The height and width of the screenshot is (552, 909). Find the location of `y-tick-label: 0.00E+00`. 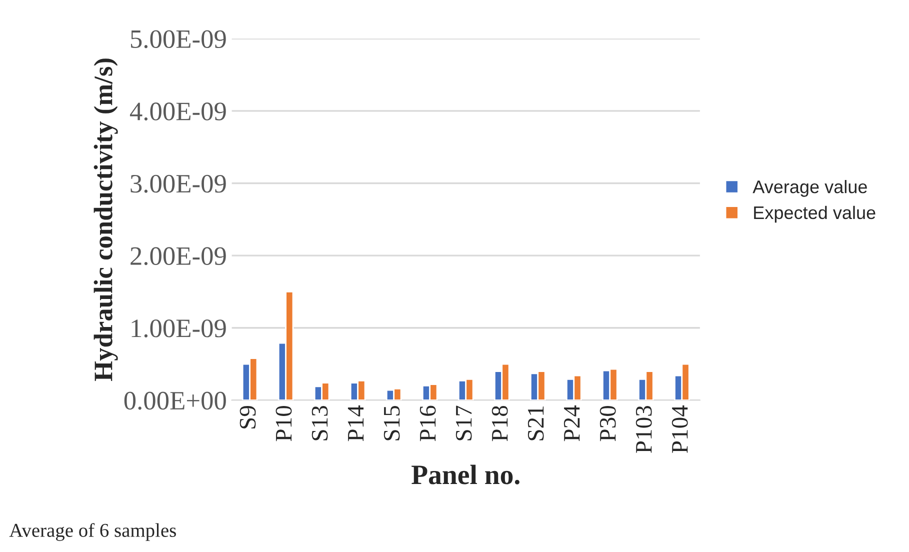

y-tick-label: 0.00E+00 is located at coordinates (175, 401).